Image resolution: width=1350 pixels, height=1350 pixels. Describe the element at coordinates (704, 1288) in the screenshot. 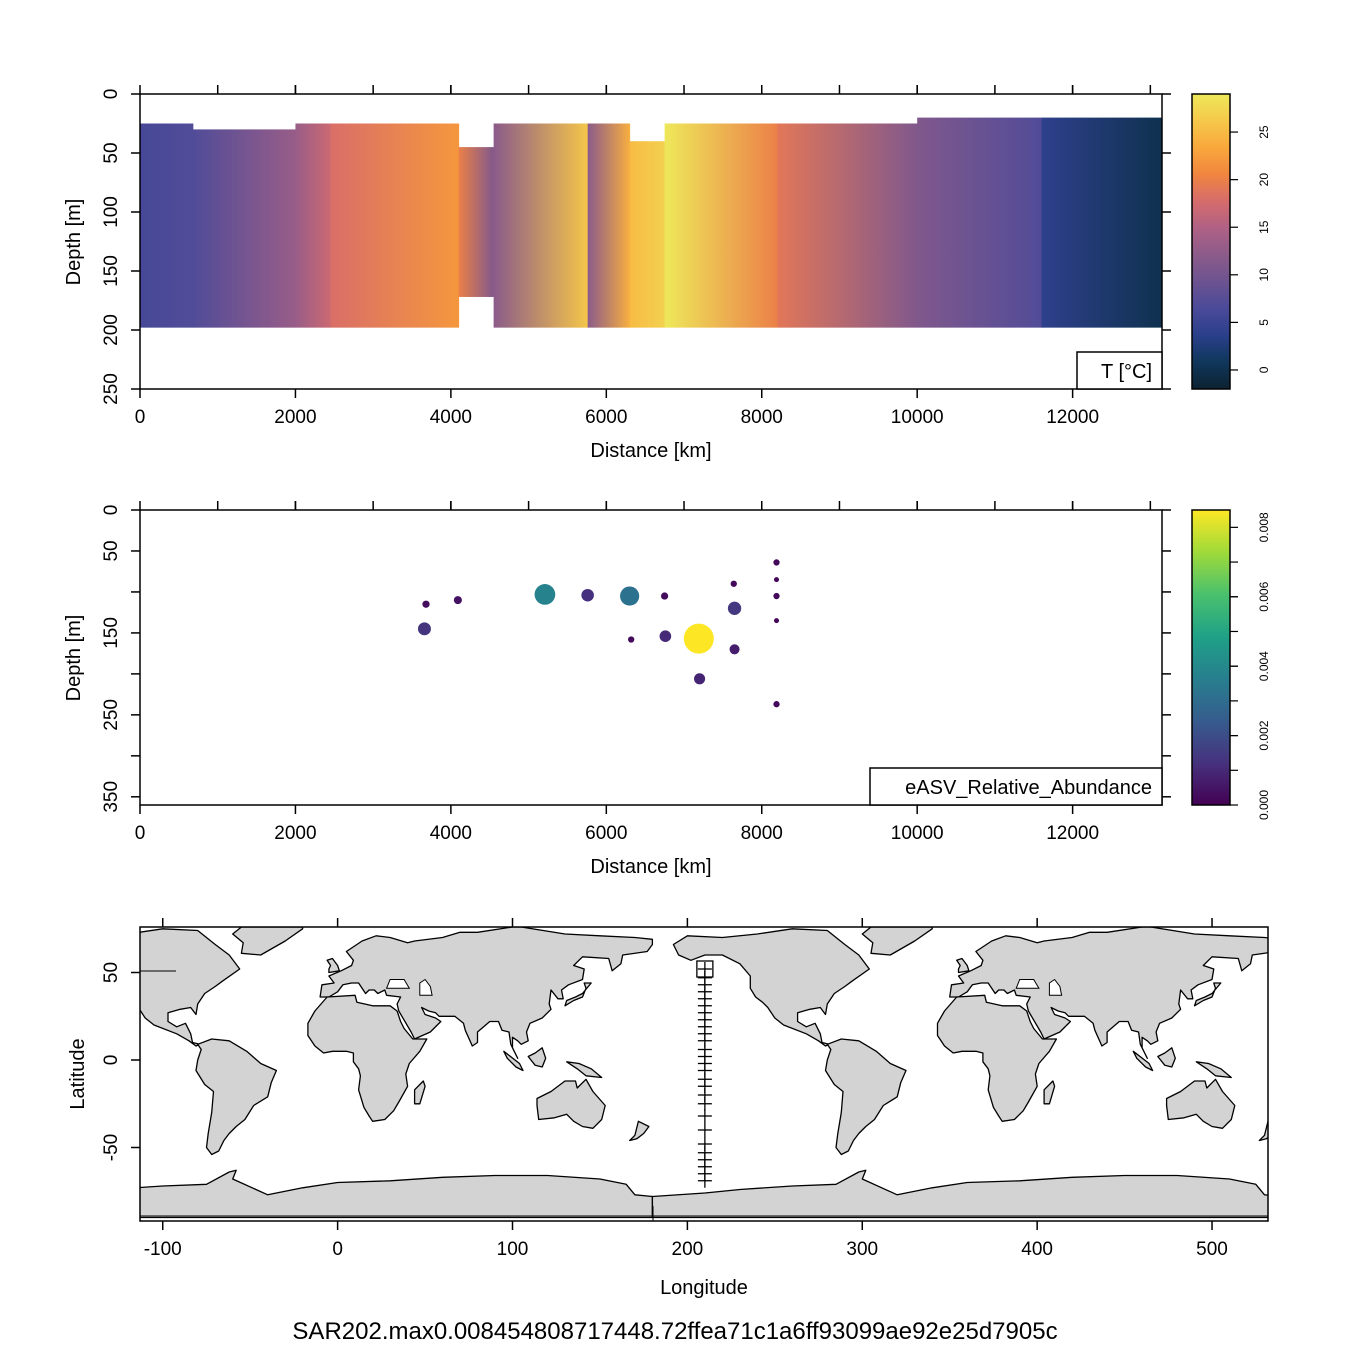

I see `map-x-axis-label: Longitude` at that location.